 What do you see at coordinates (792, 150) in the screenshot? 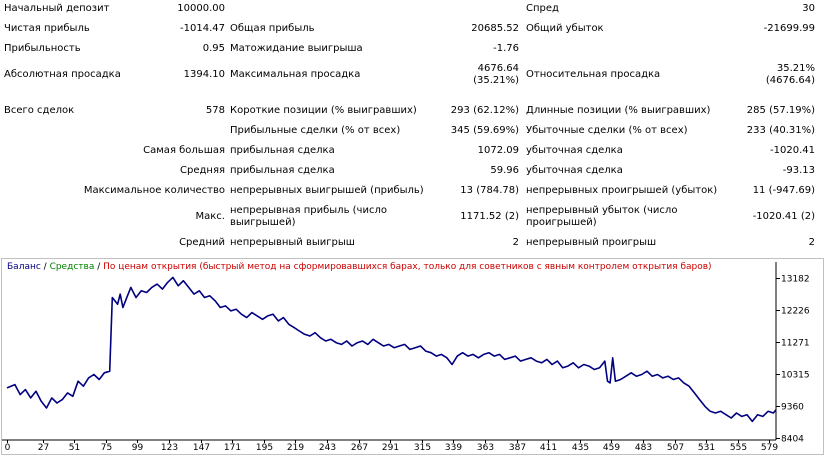
I see `largest-loss-value: -1020.41` at bounding box center [792, 150].